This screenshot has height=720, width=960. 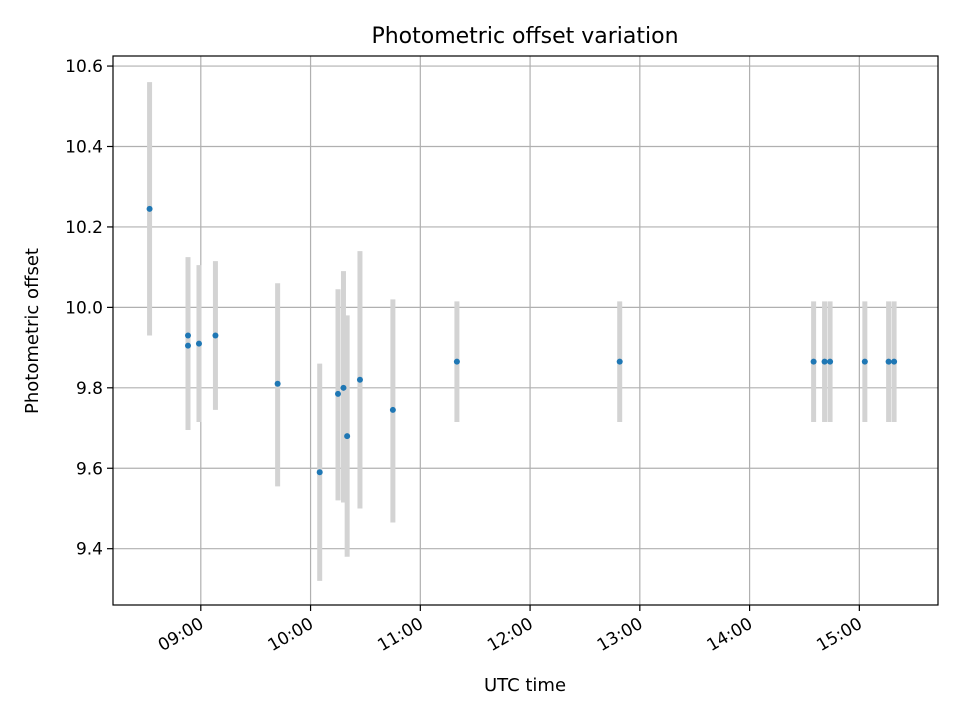 I want to click on y-tick-label: 9.4, so click(x=89, y=550).